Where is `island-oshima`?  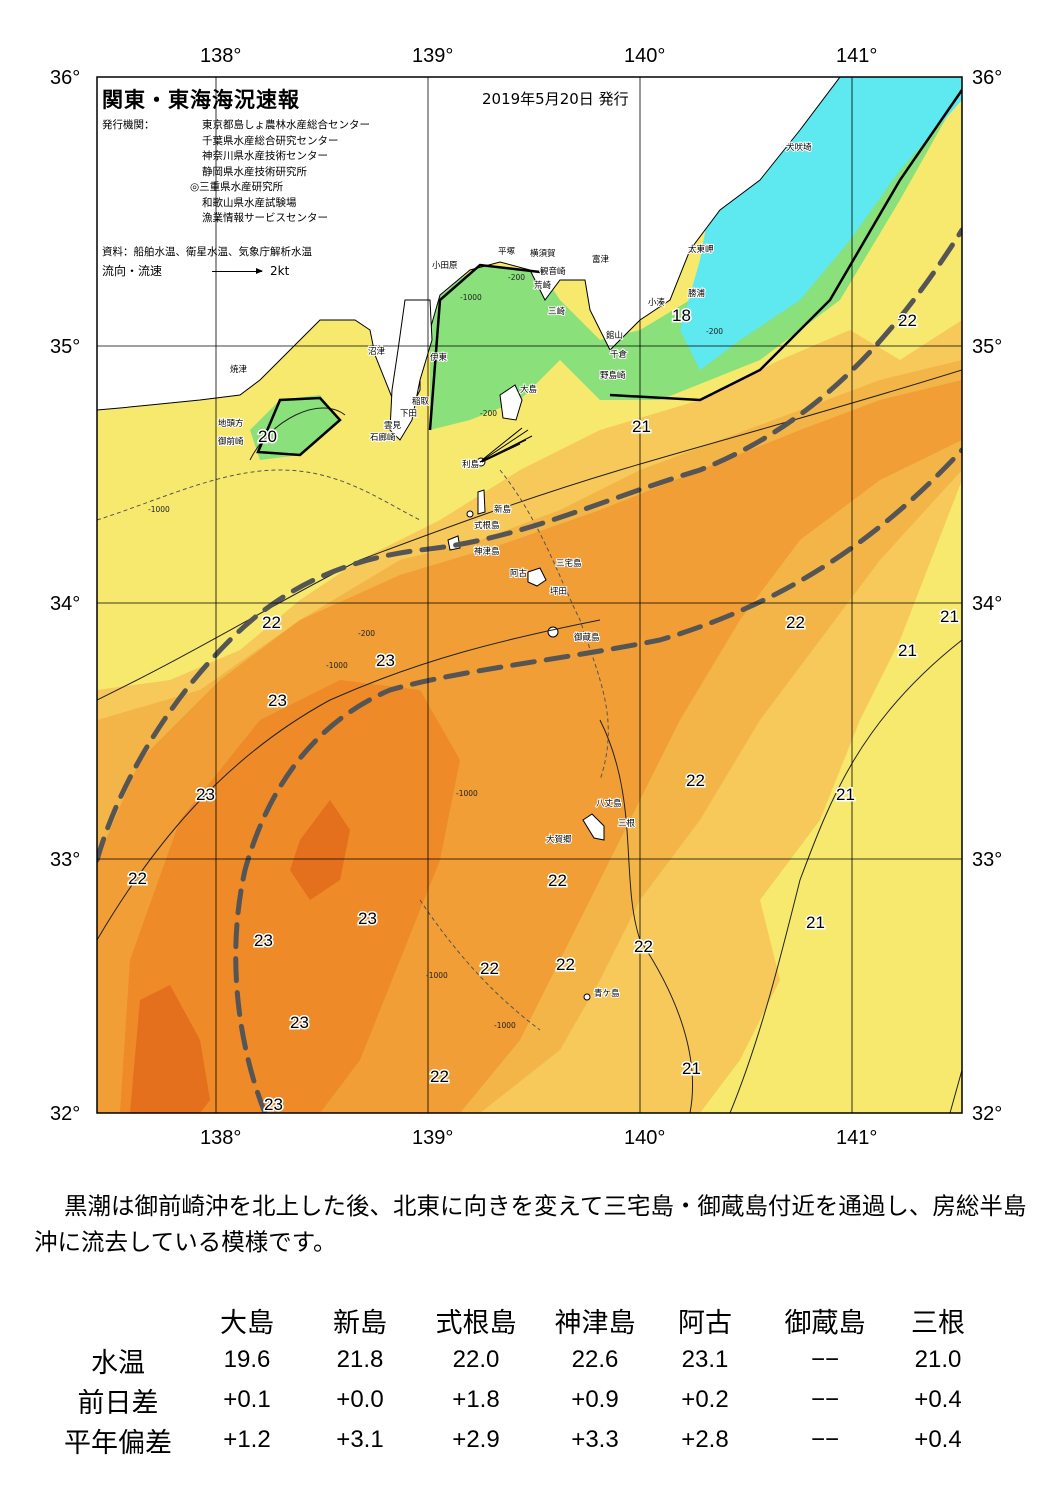 island-oshima is located at coordinates (511, 402).